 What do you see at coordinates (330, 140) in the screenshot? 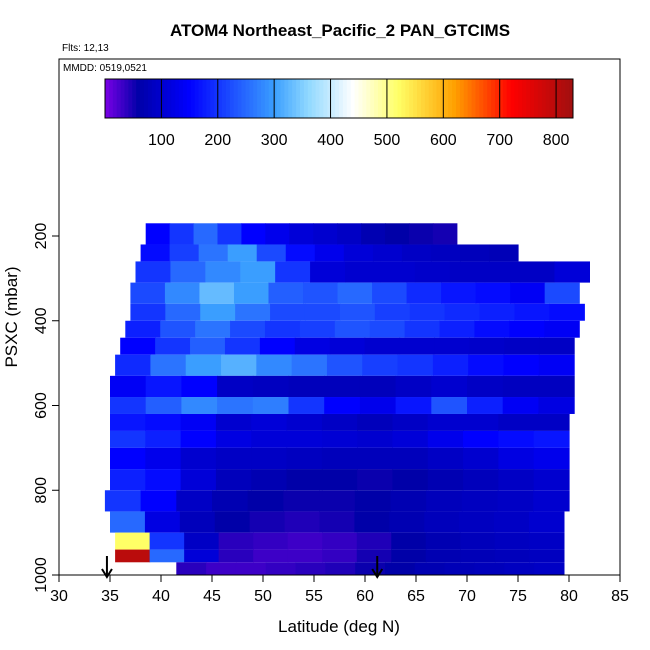
I see `colorbar-tick-label: 400` at bounding box center [330, 140].